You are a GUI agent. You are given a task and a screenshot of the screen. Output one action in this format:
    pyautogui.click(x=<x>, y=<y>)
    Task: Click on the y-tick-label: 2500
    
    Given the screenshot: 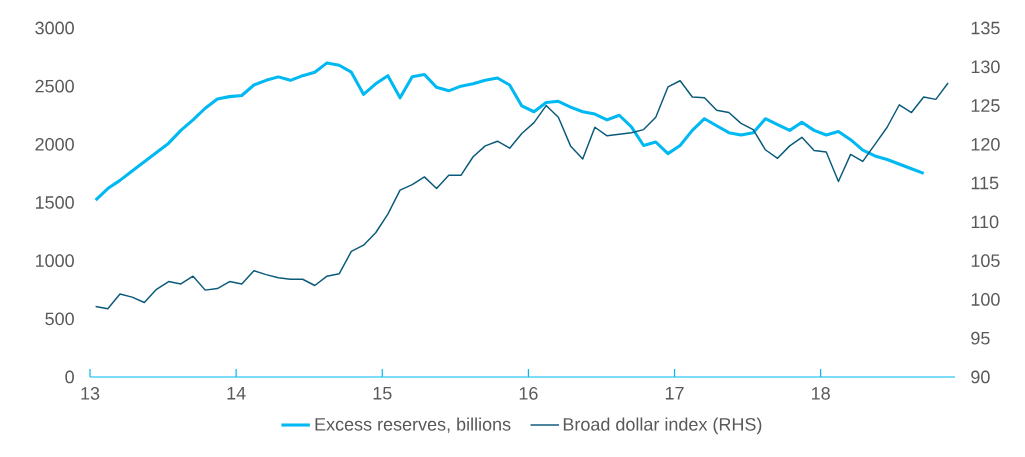 What is the action you would take?
    pyautogui.click(x=54, y=86)
    